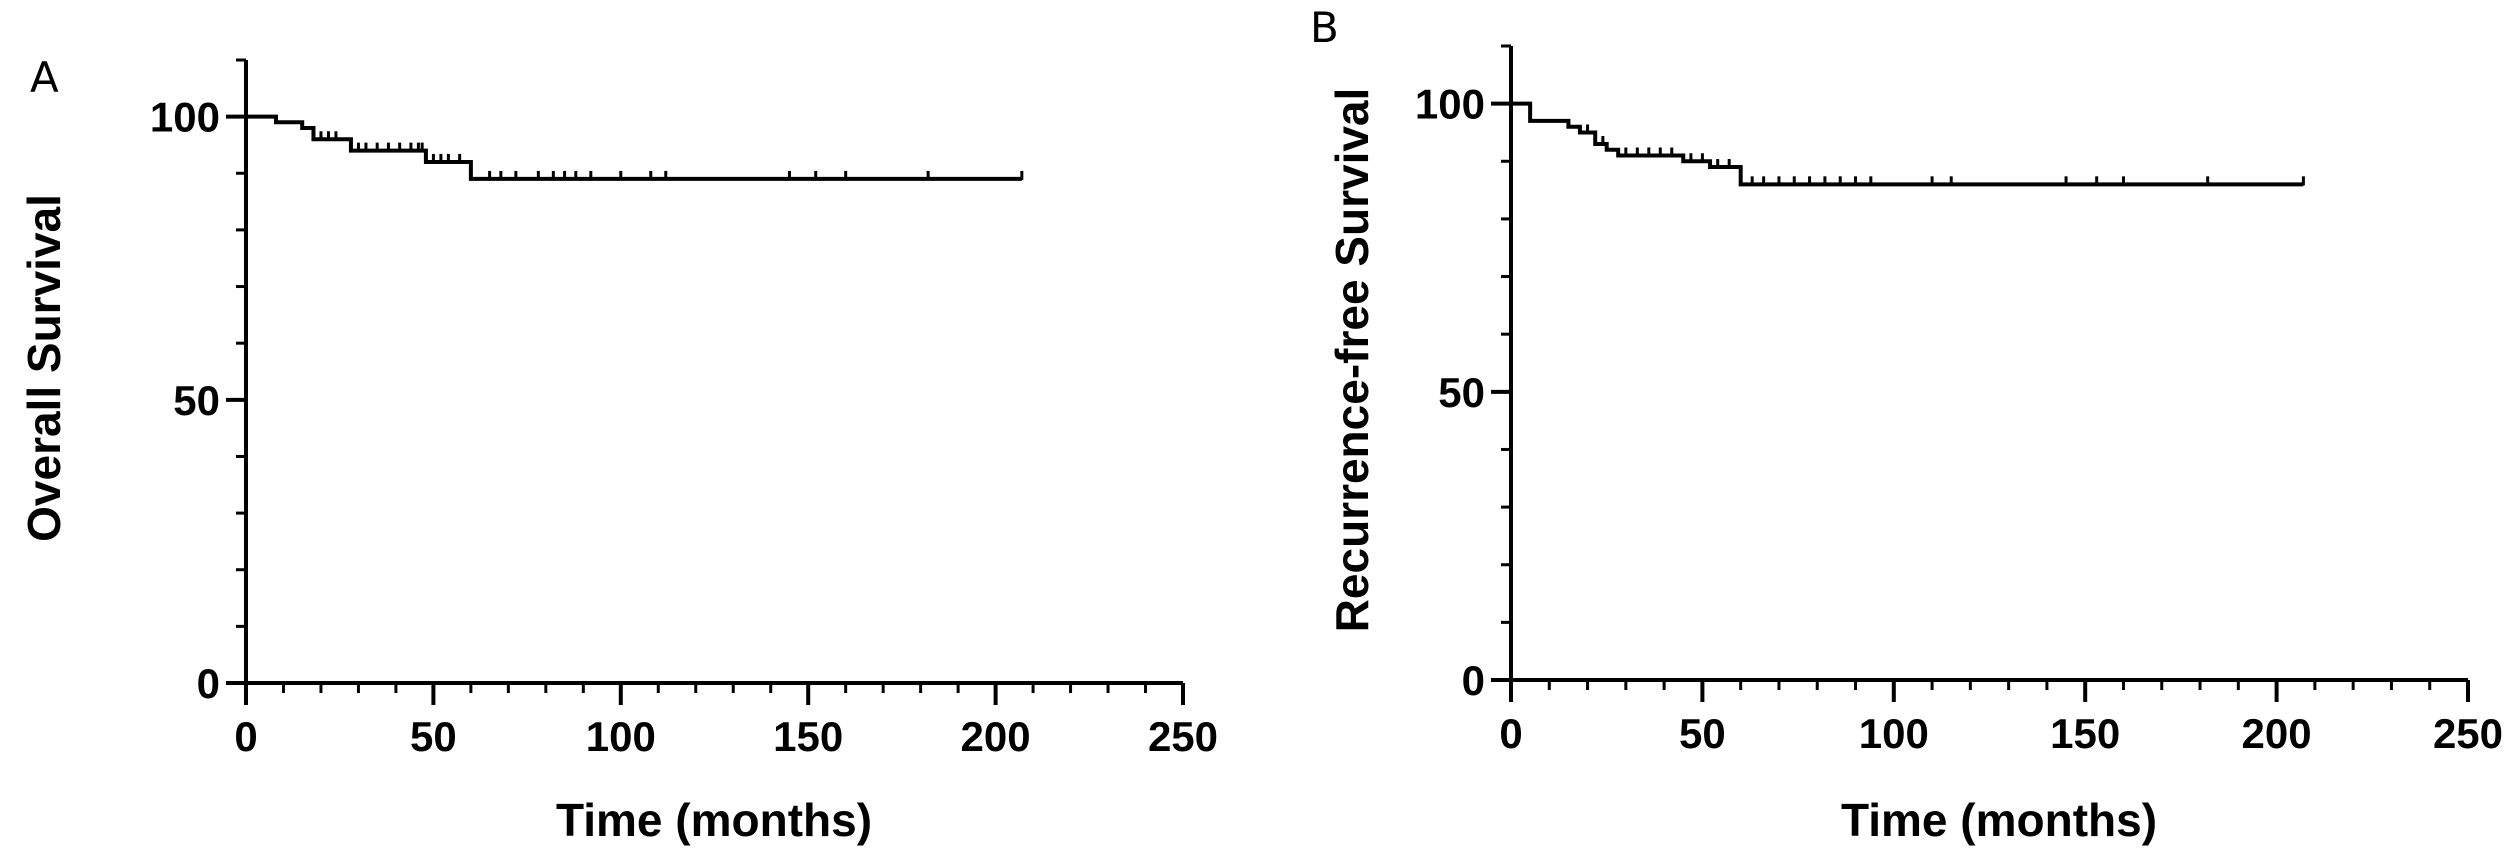 This screenshot has height=853, width=2508. What do you see at coordinates (1324, 27) in the screenshot?
I see `panel-label: B` at bounding box center [1324, 27].